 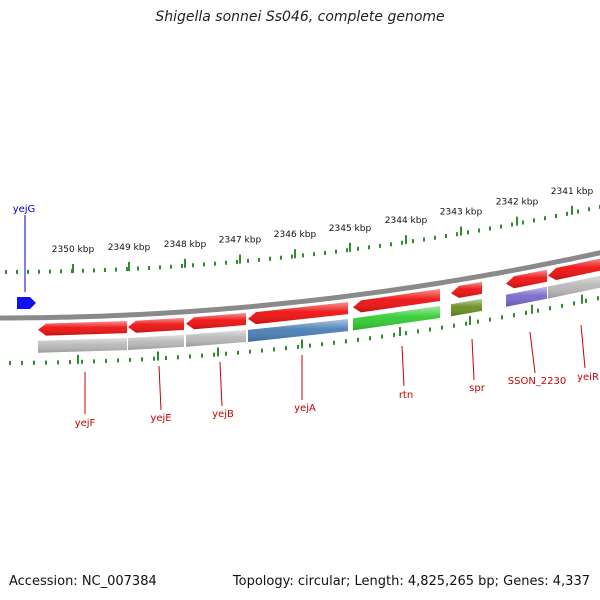 What do you see at coordinates (350, 229) in the screenshot?
I see `ruler-tick-label: 2345 kbp` at bounding box center [350, 229].